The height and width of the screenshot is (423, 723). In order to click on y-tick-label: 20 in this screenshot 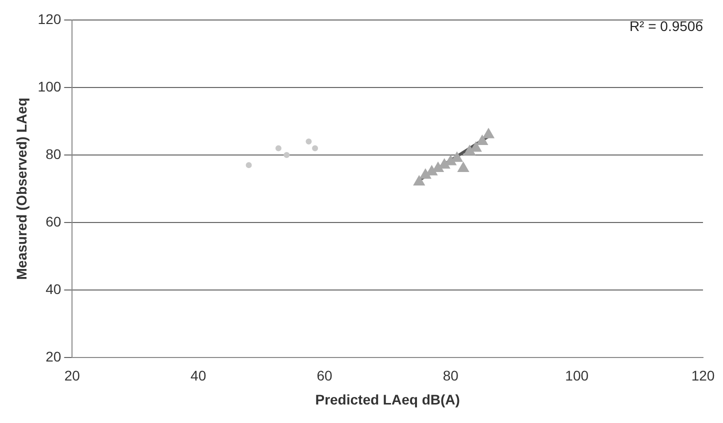, I will do `click(54, 356)`.